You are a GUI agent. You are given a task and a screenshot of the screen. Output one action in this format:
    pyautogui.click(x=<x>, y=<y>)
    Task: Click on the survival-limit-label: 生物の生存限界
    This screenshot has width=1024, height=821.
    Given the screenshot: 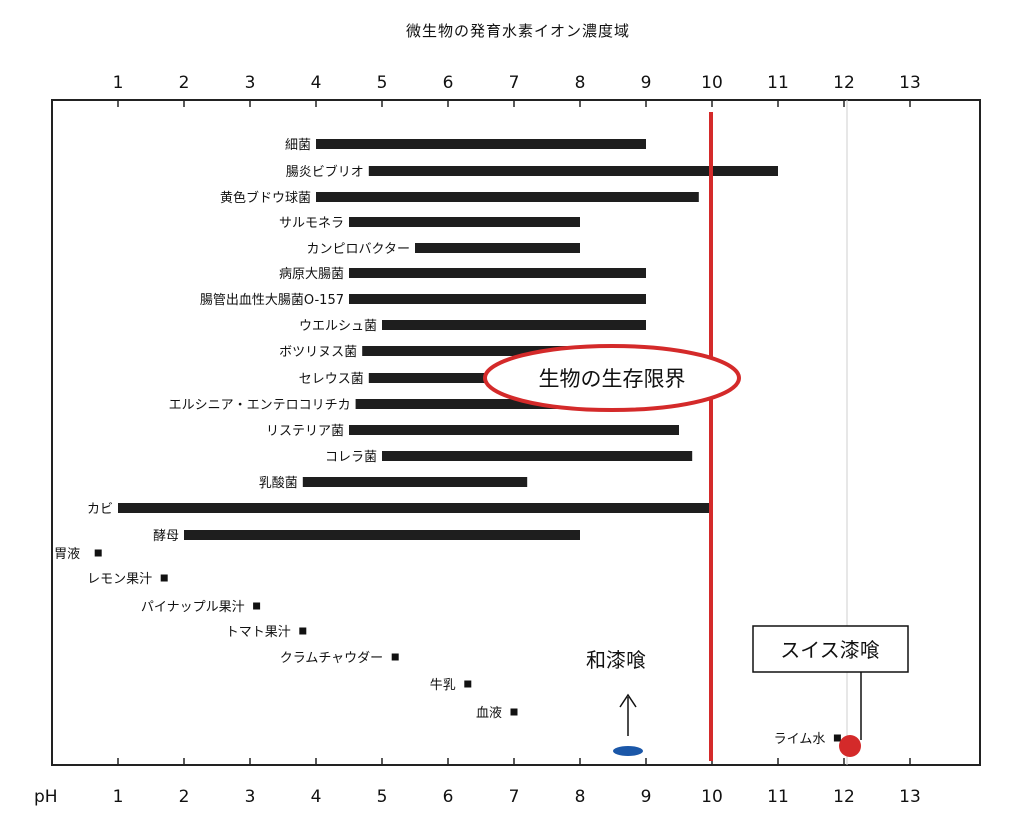 What is the action you would take?
    pyautogui.click(x=612, y=379)
    